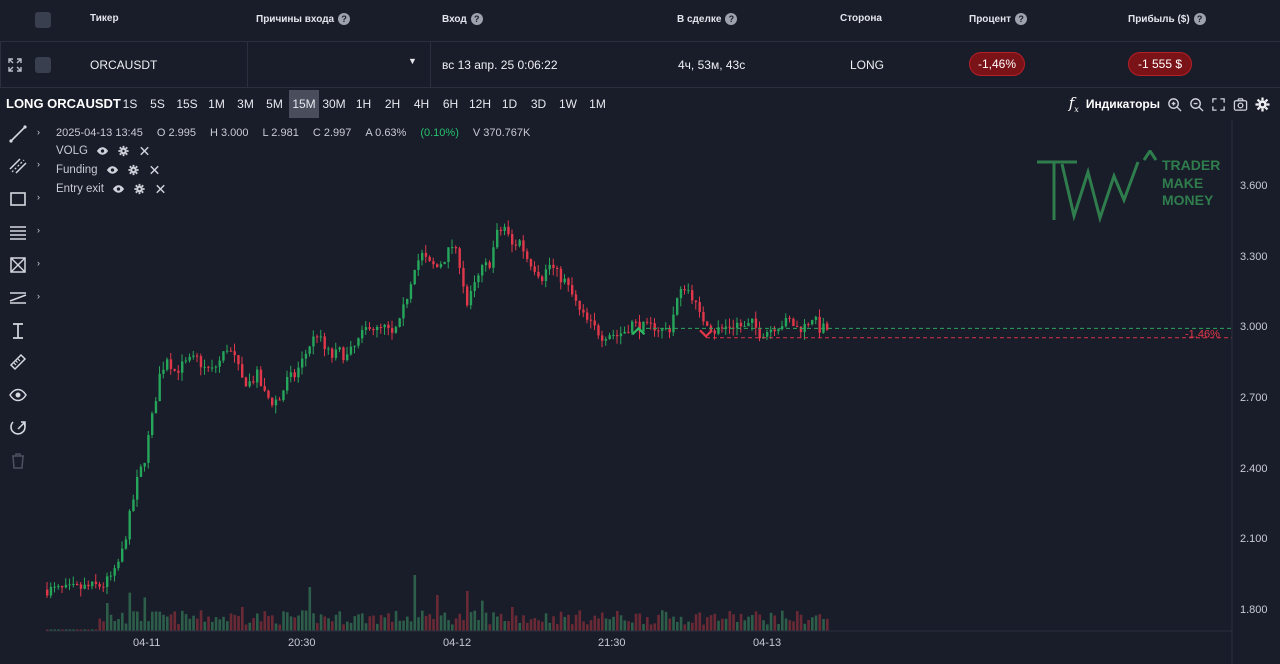  Describe the element at coordinates (157, 104) in the screenshot. I see `timeframe-button-5s: 5S` at that location.